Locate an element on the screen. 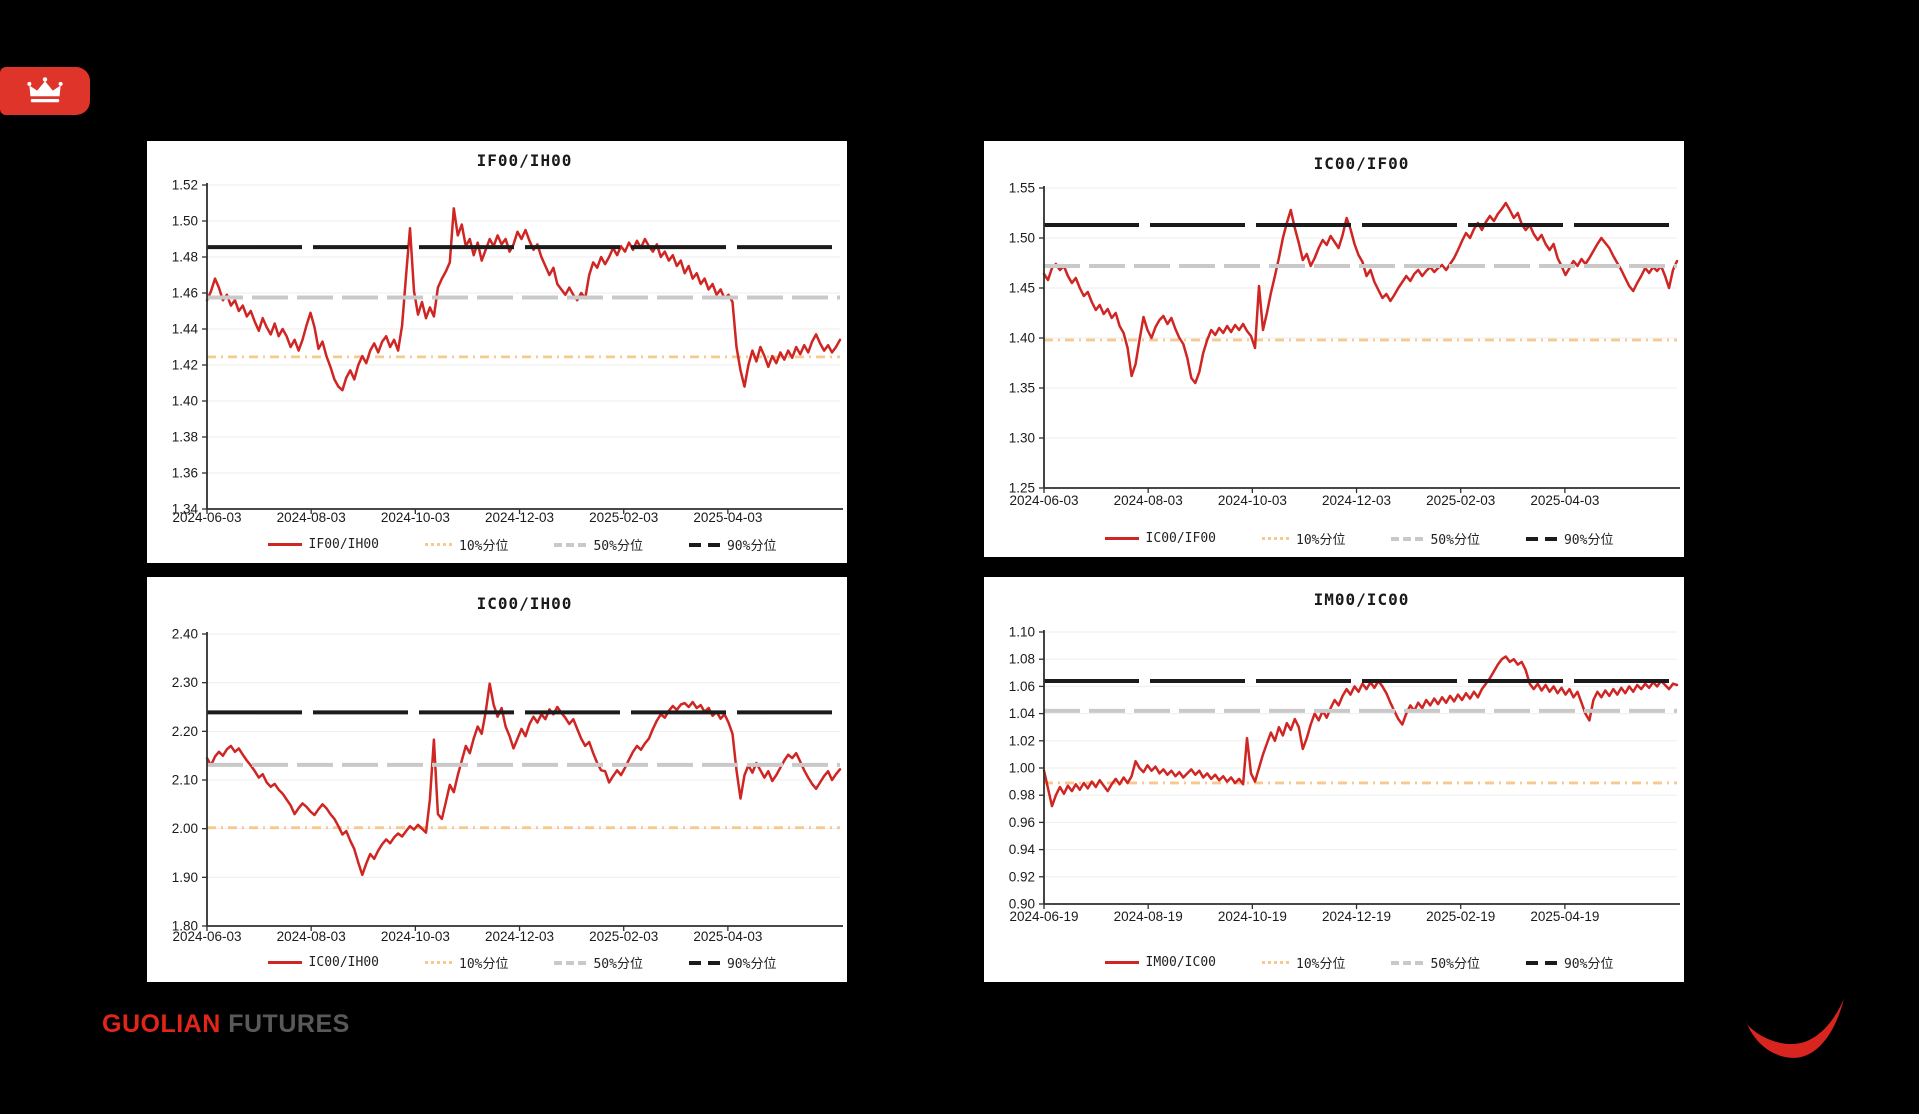  brand-futures: FUTURES is located at coordinates (289, 1024).